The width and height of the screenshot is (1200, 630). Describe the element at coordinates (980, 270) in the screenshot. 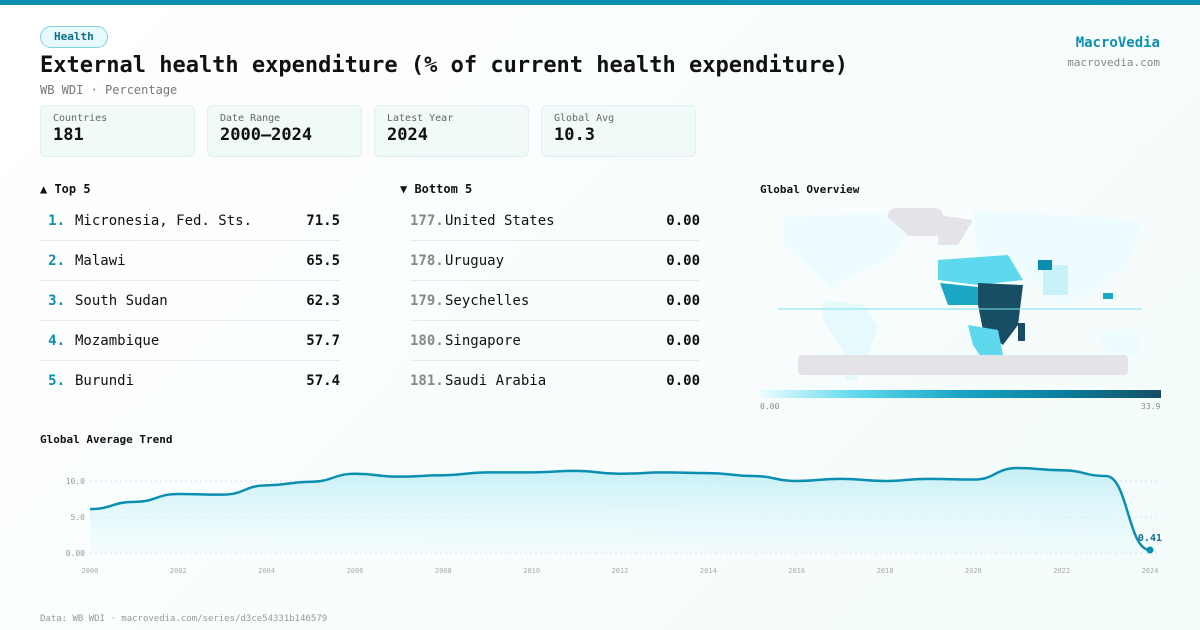

I see `north-africa` at that location.